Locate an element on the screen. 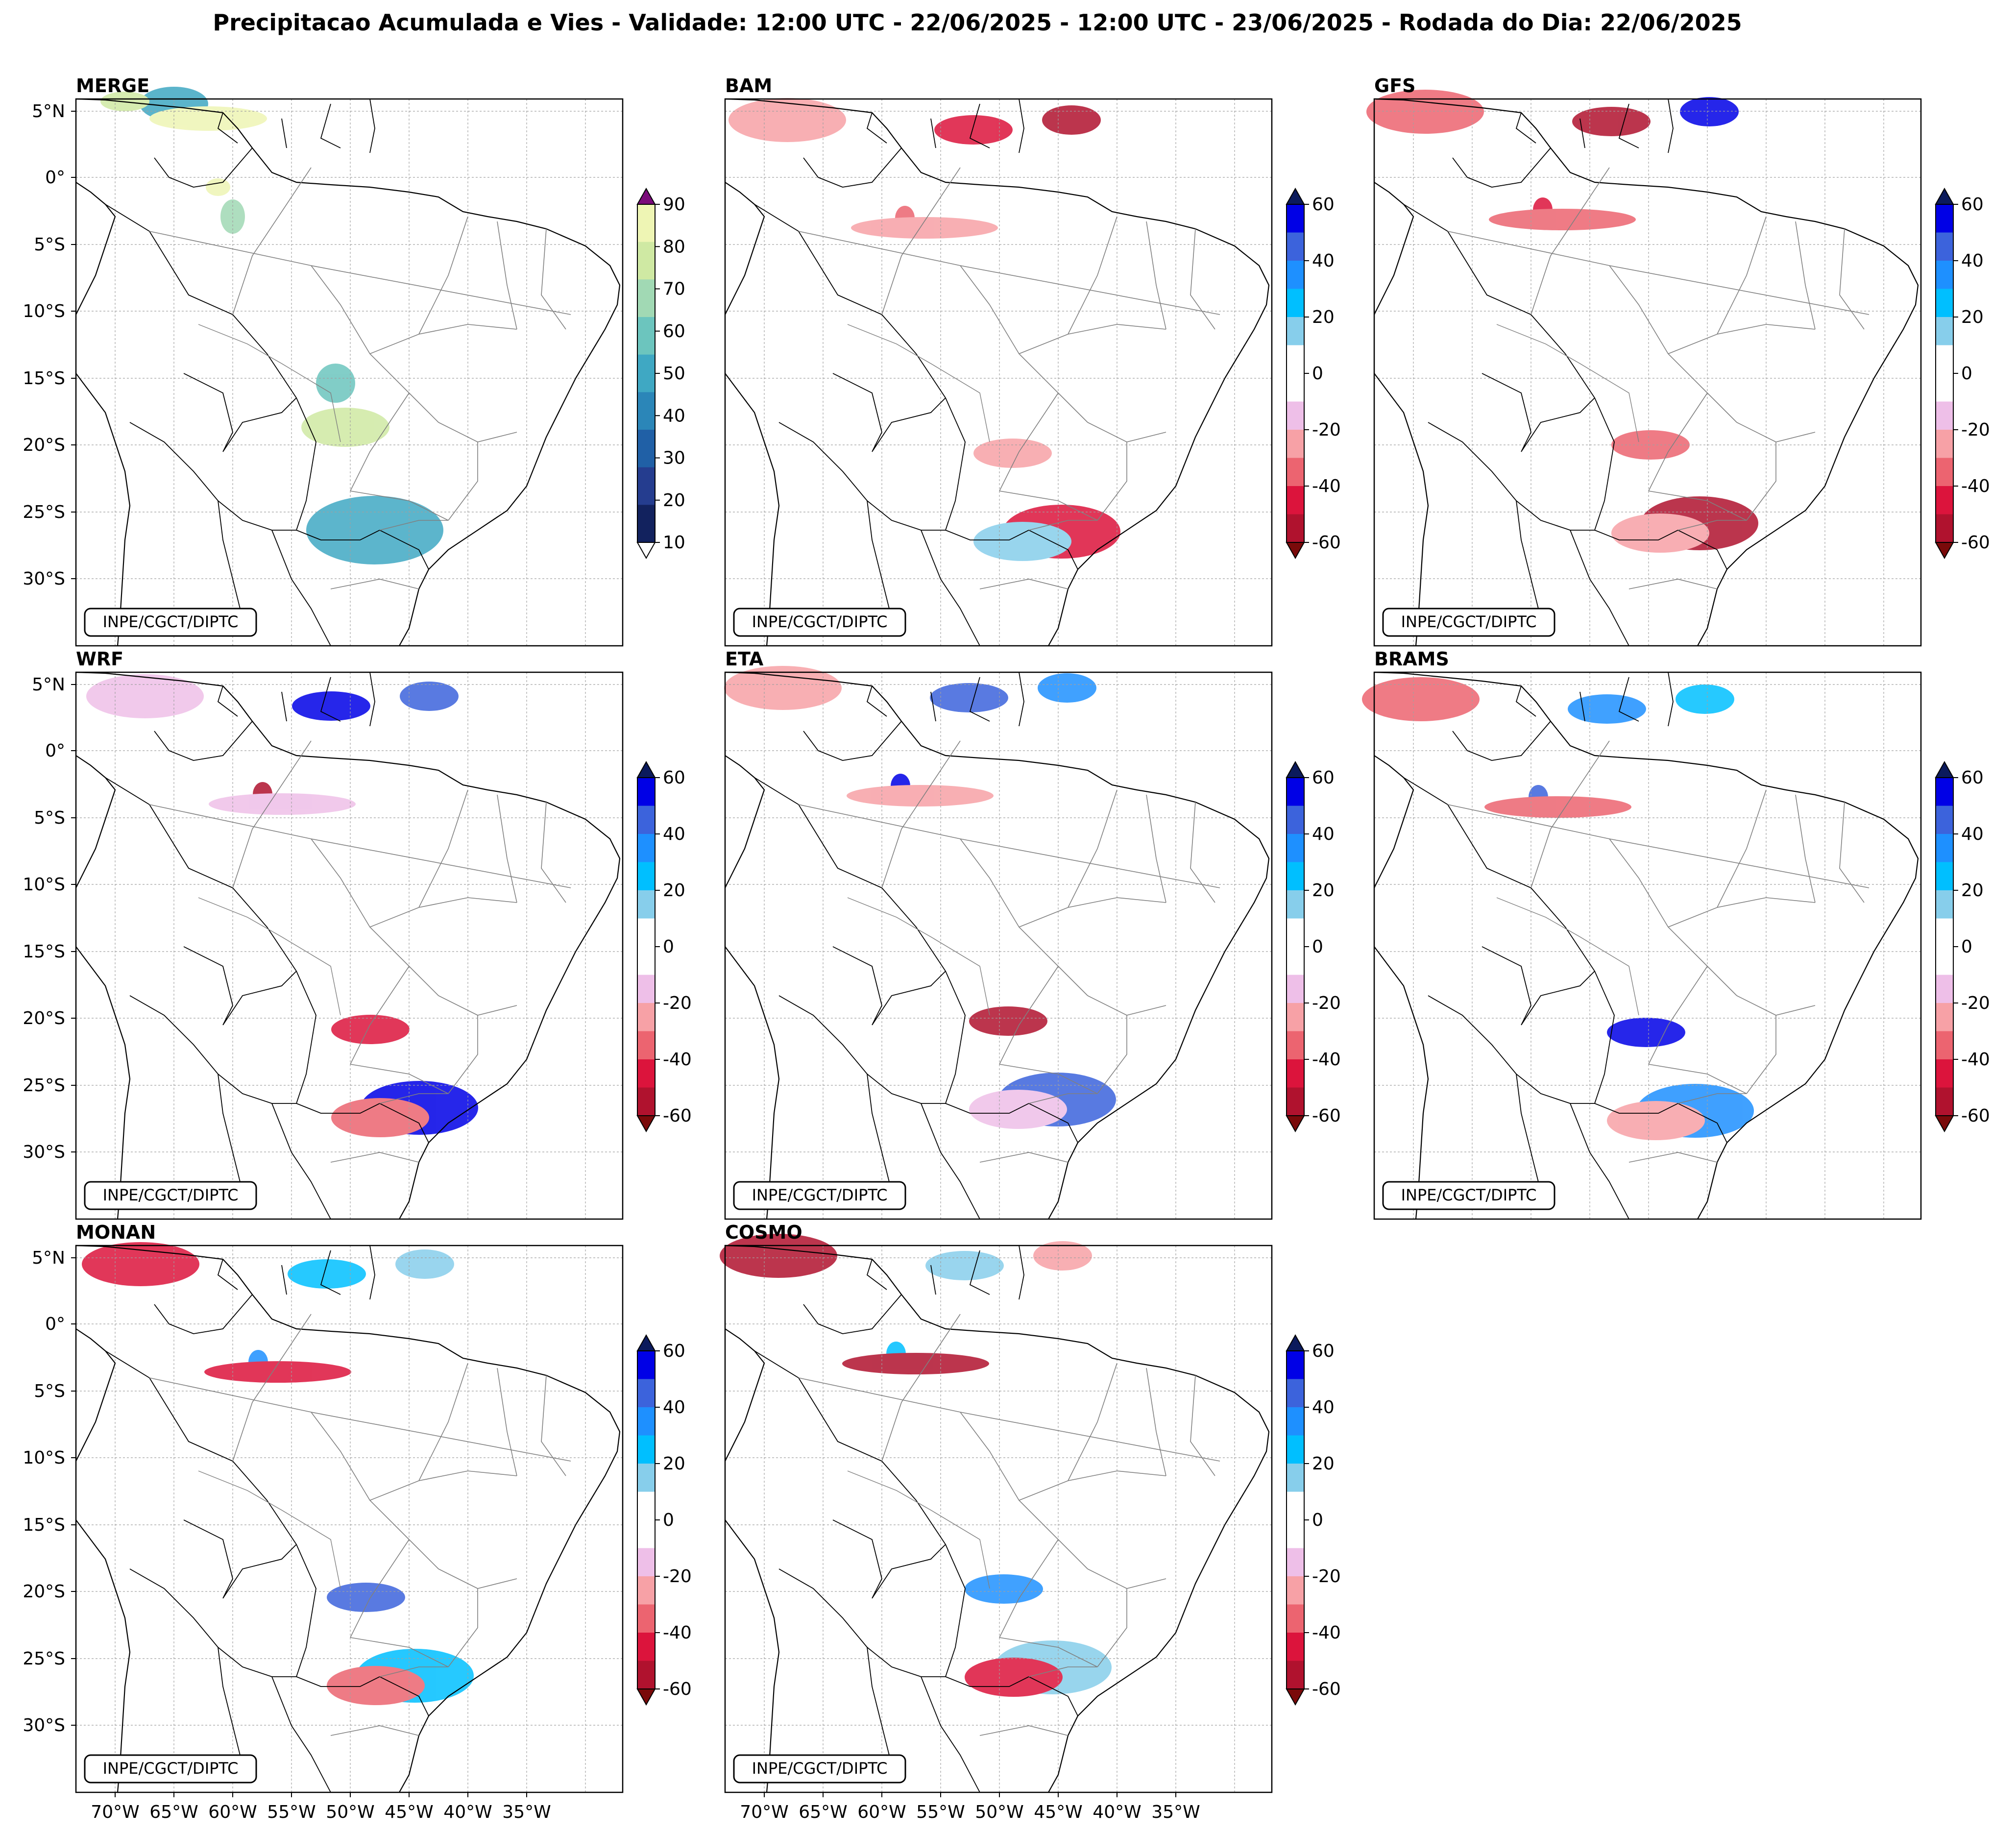 Image resolution: width=2016 pixels, height=1834 pixels. lat-tick-label: 15°S is located at coordinates (44, 379).